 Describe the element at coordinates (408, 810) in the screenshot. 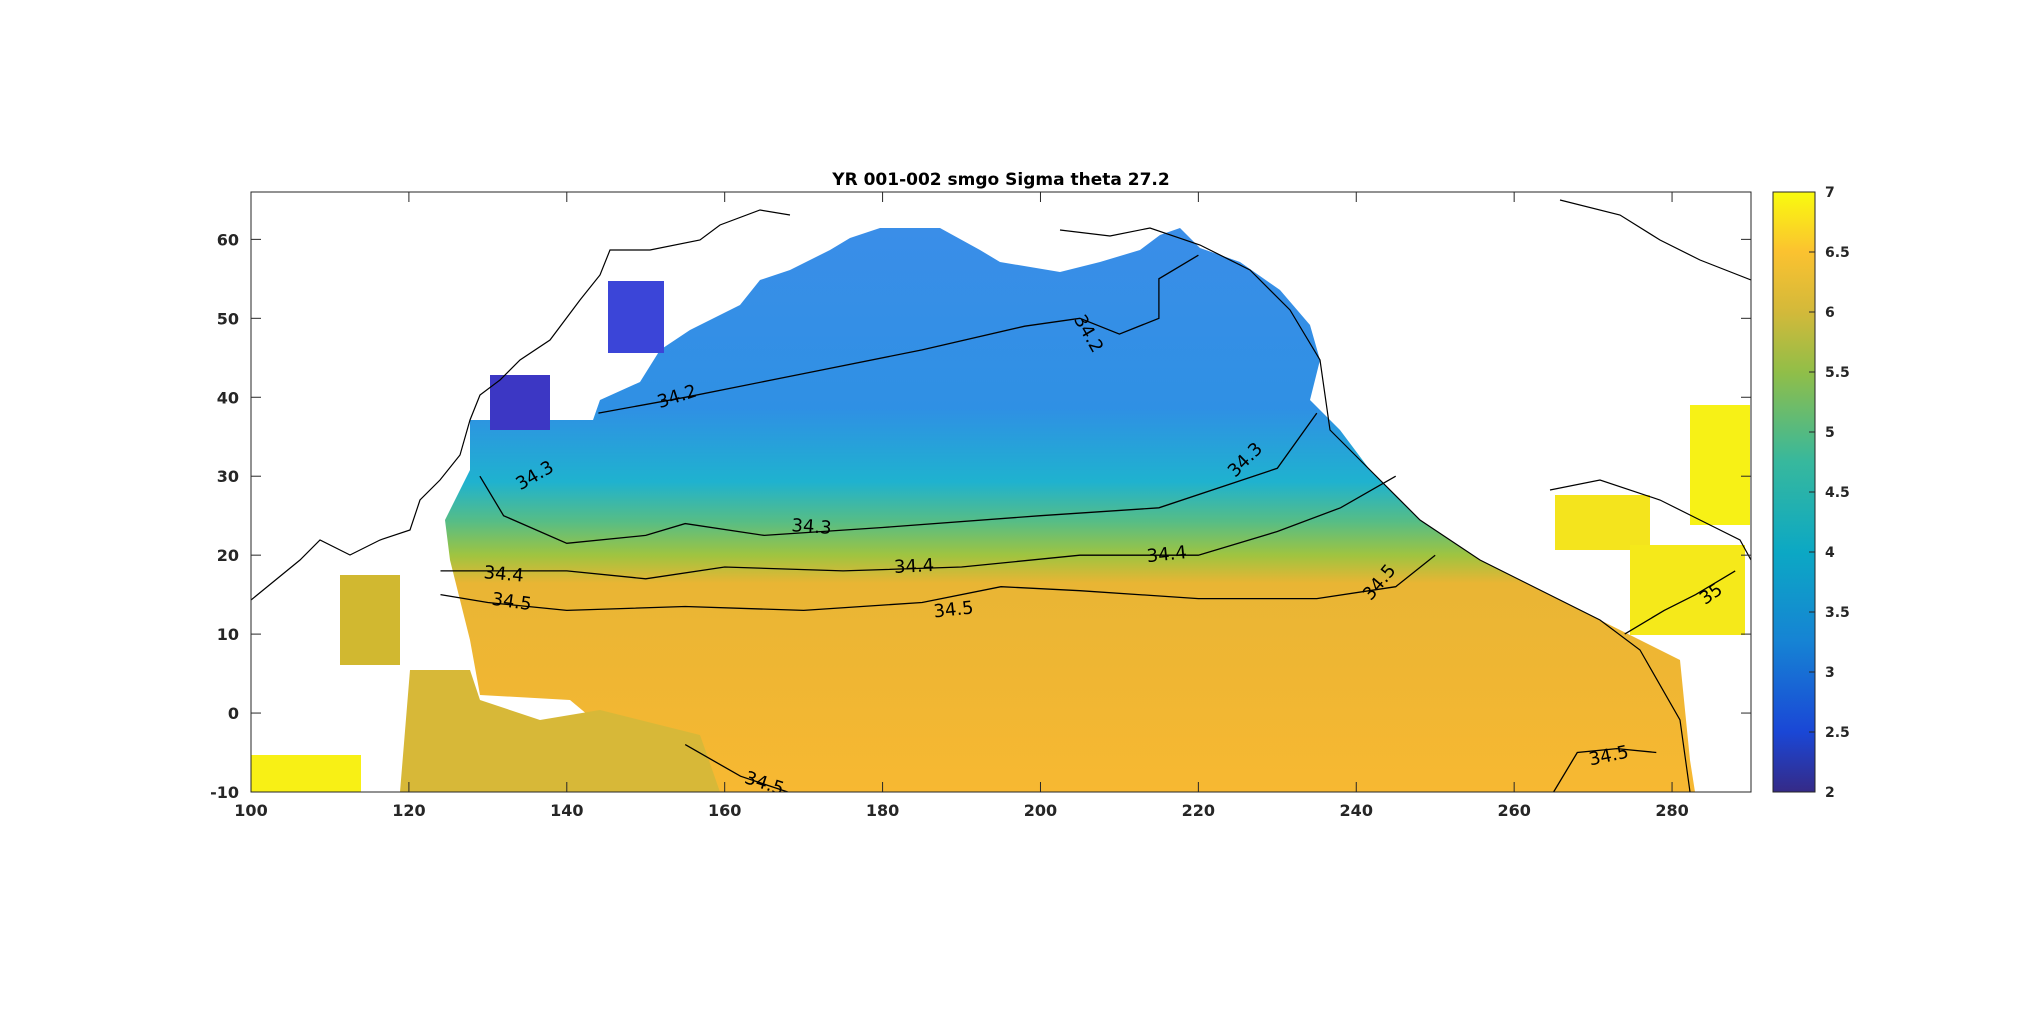

I see `x-tick-label: 120` at that location.